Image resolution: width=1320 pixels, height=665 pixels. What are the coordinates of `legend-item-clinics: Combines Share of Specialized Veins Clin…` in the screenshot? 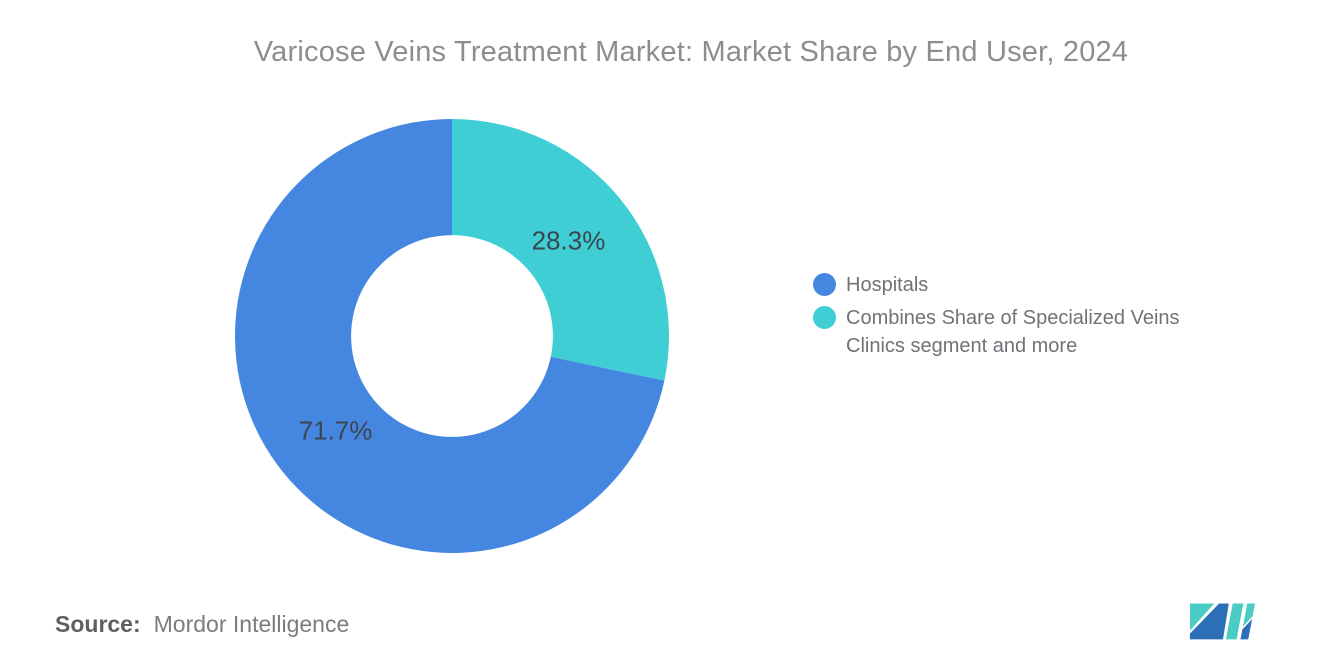 It's located at (1018, 332).